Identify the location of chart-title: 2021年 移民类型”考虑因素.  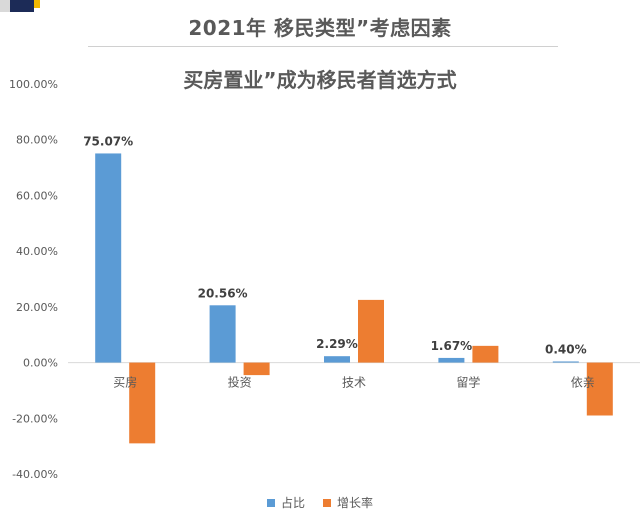
(320, 28).